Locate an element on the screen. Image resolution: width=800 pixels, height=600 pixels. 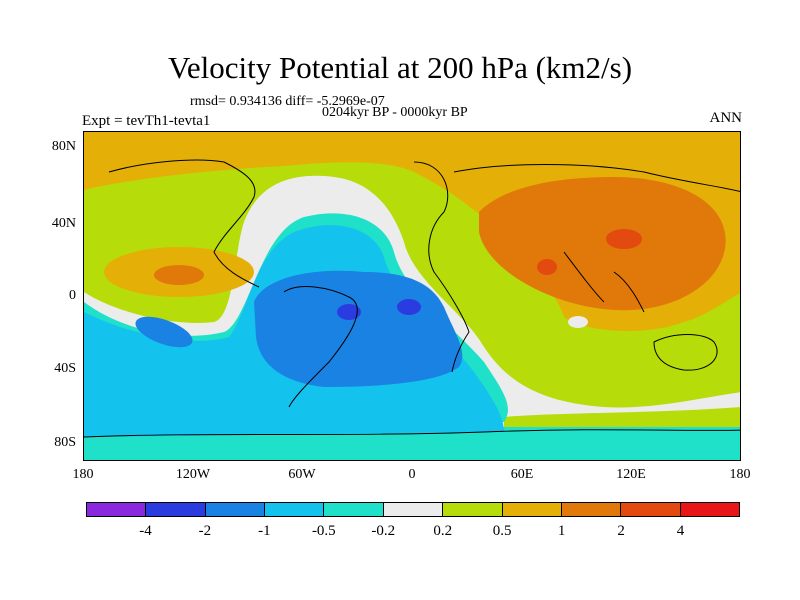
colorbar-label: 1 is located at coordinates (561, 531).